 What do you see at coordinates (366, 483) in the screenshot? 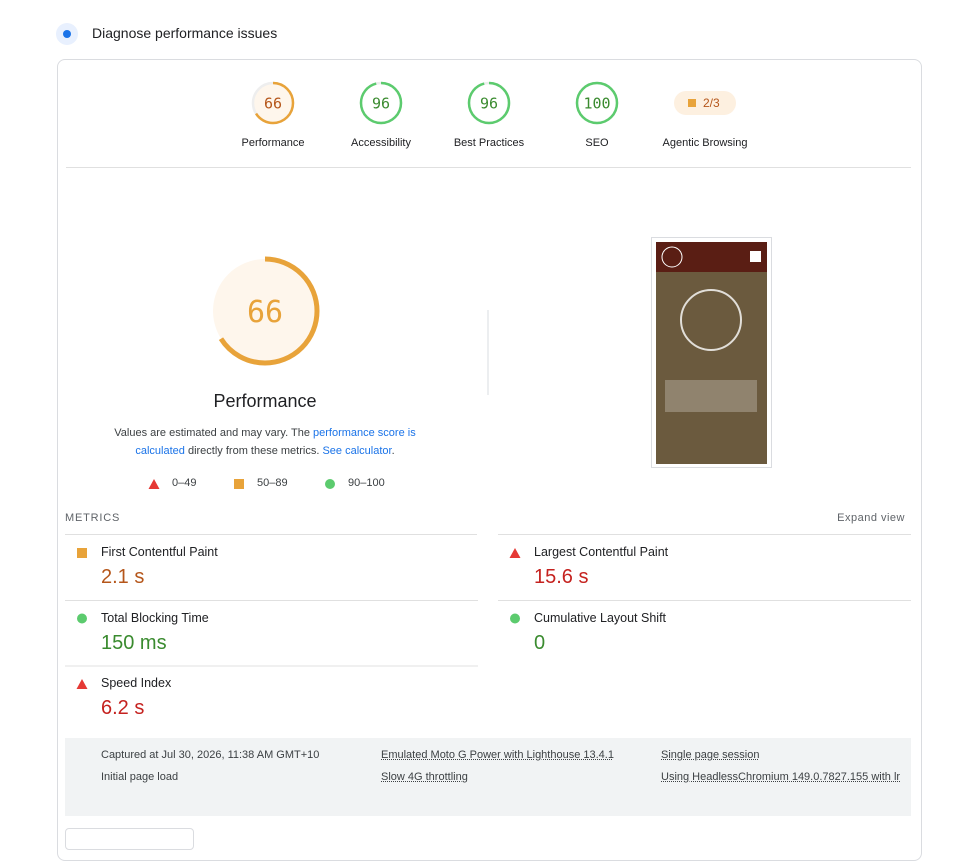
I see `legend-label: 90–100` at bounding box center [366, 483].